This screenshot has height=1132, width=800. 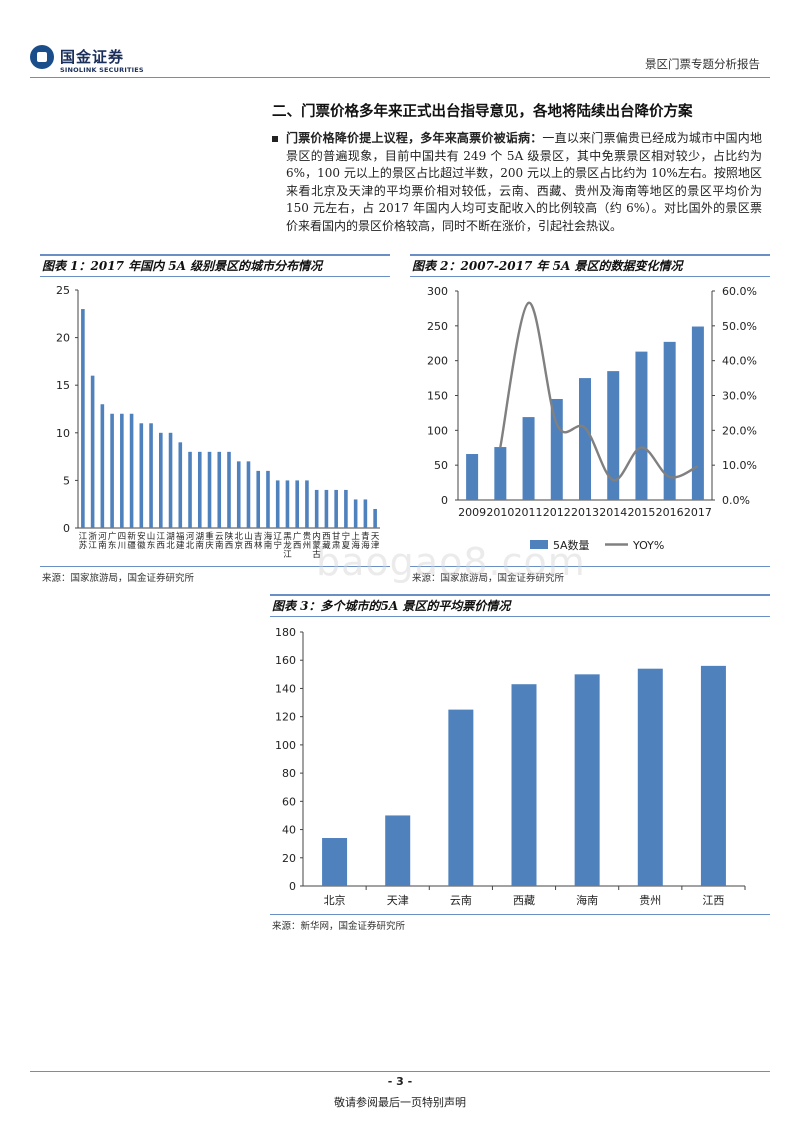 I want to click on fig1-x-tick-label: 疆, so click(x=131, y=546).